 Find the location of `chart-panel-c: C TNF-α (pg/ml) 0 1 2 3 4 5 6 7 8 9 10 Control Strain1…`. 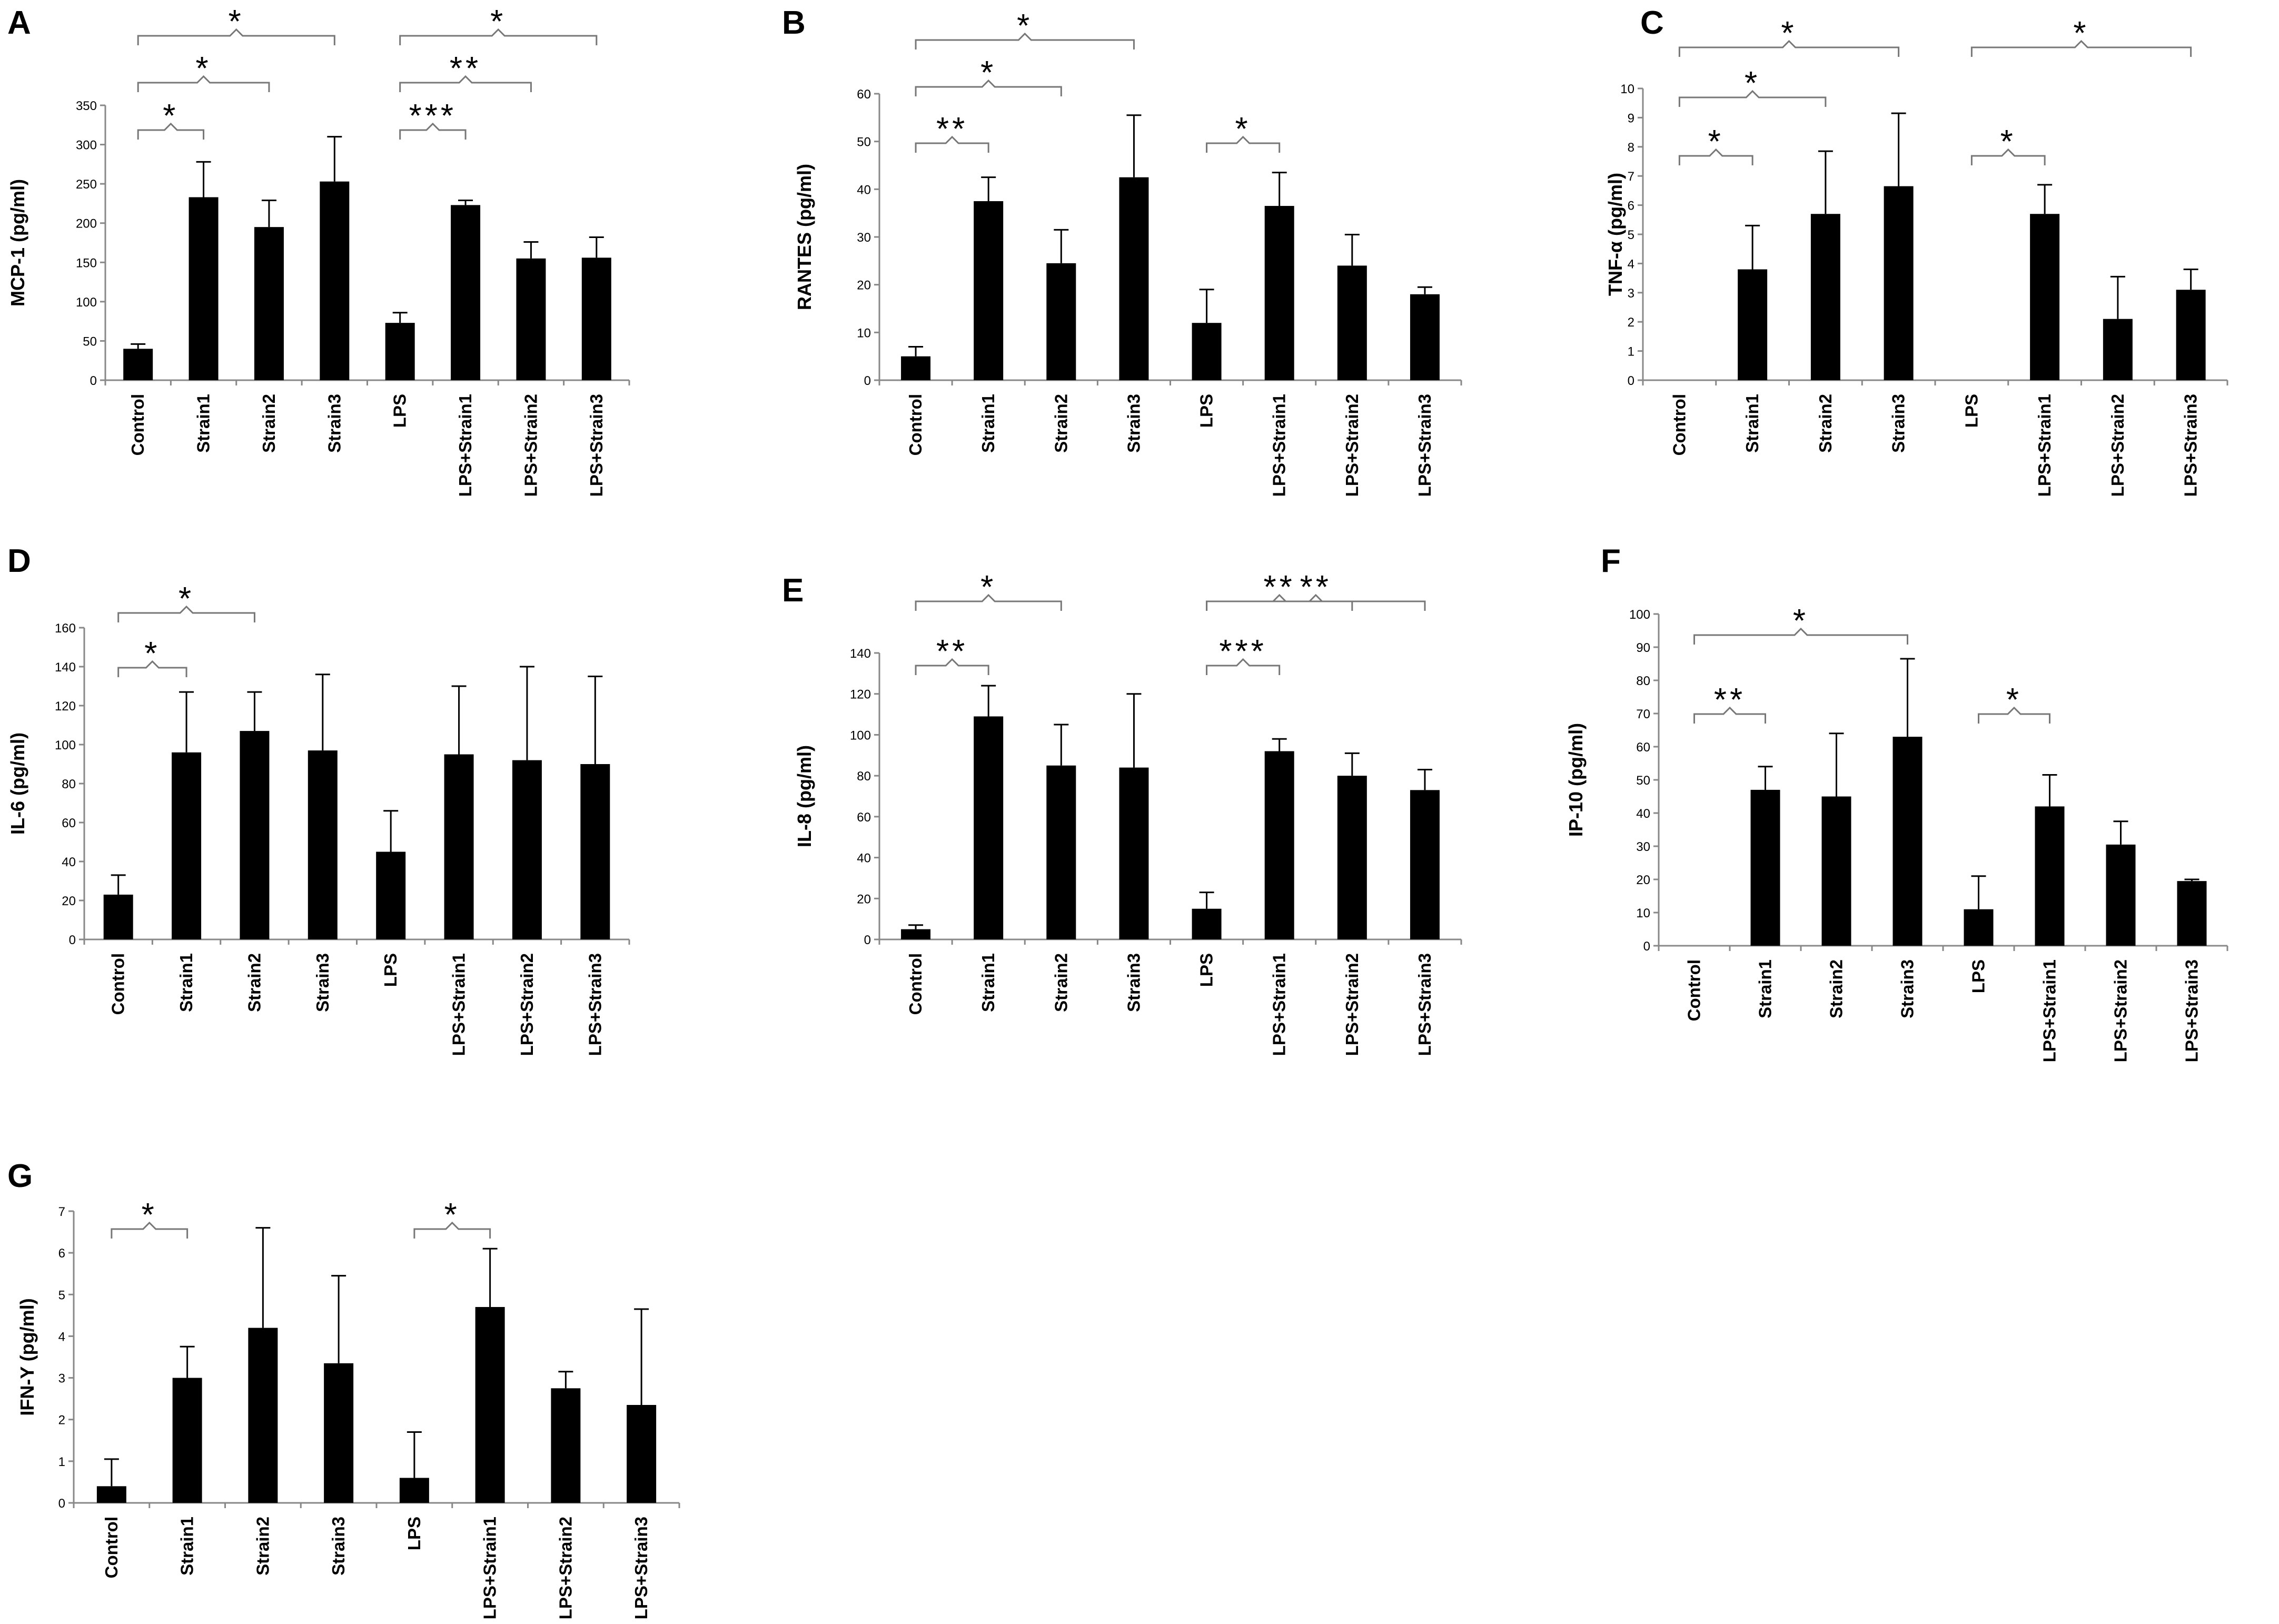

chart-panel-c: C TNF-α (pg/ml) 0 1 2 3 4 5 6 7 8 9 10 Control Strain1… is located at coordinates (1916, 251).